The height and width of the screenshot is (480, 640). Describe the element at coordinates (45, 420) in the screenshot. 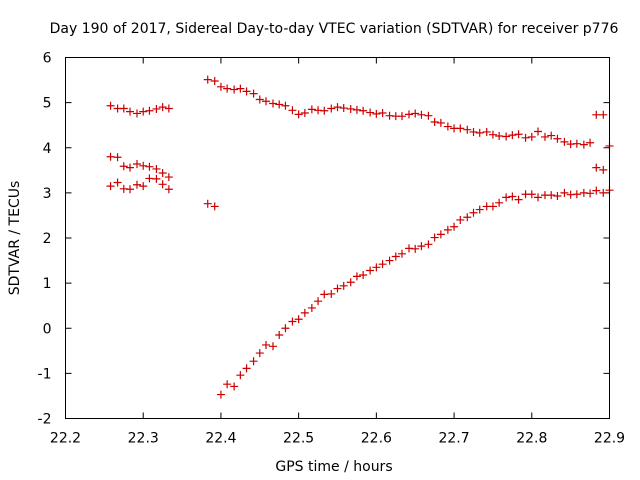

I see `y-tick-label: -2` at that location.